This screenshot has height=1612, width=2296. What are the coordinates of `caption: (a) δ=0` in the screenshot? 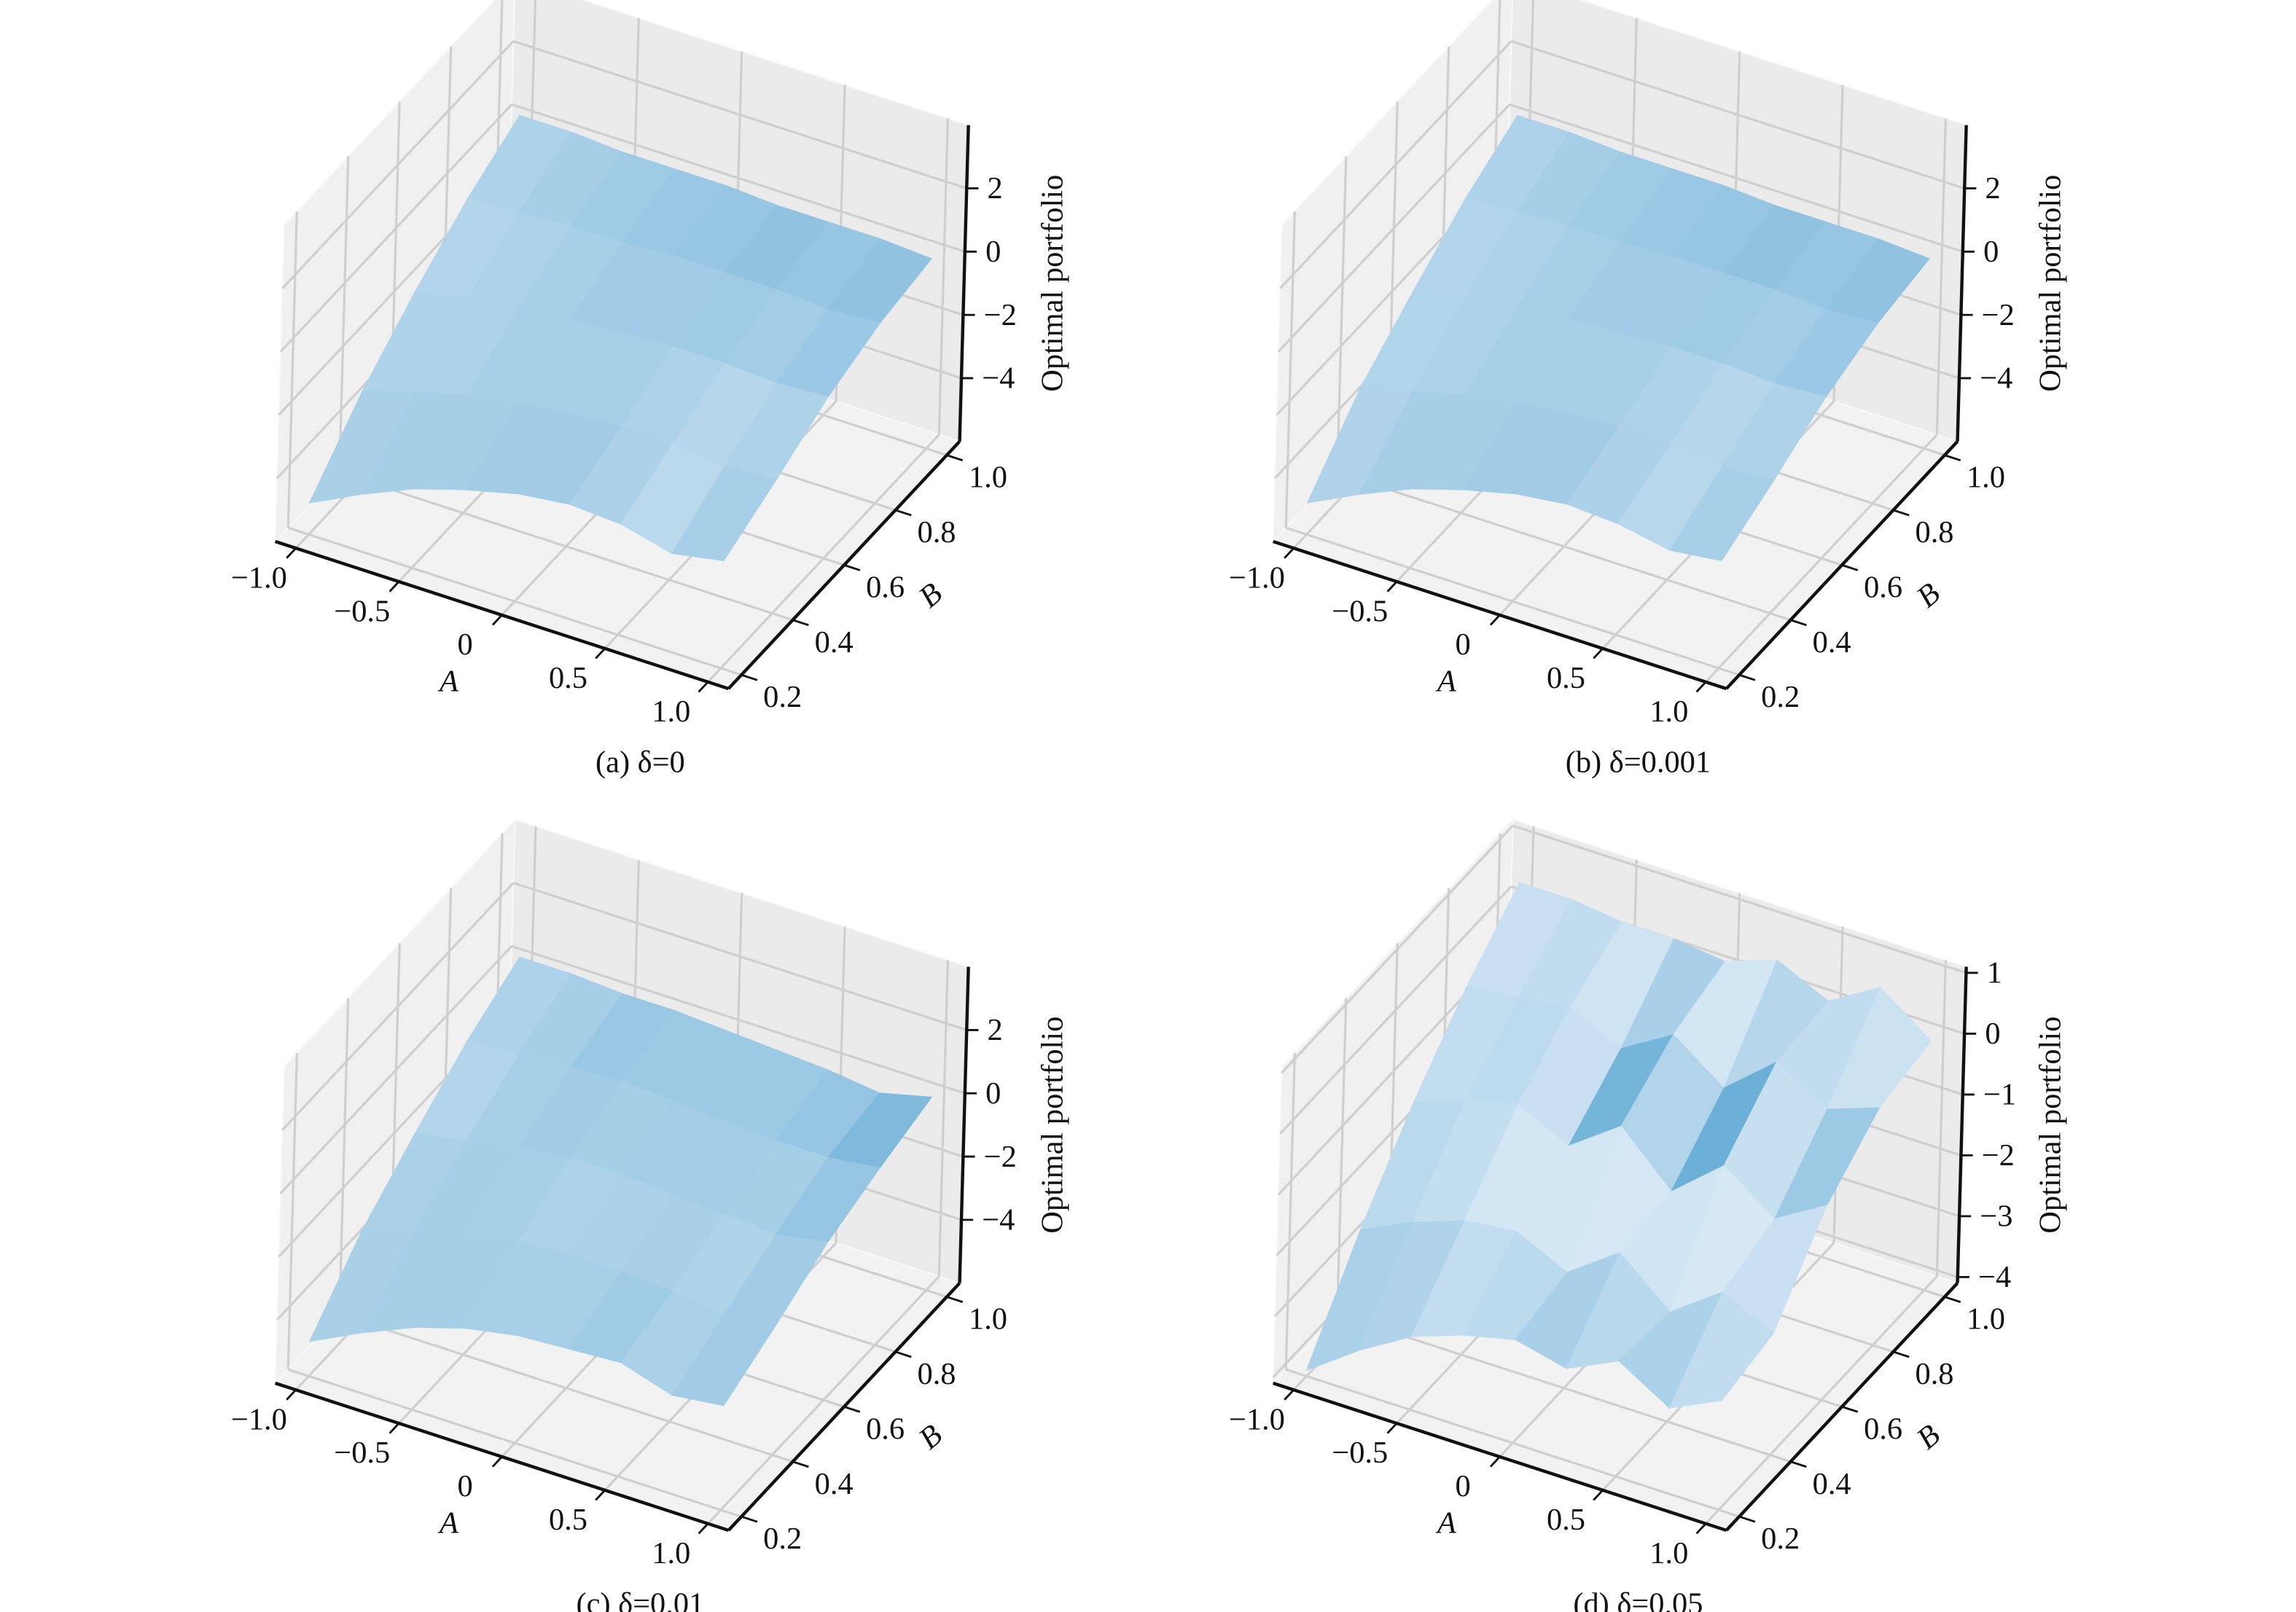 It's located at (640, 763).